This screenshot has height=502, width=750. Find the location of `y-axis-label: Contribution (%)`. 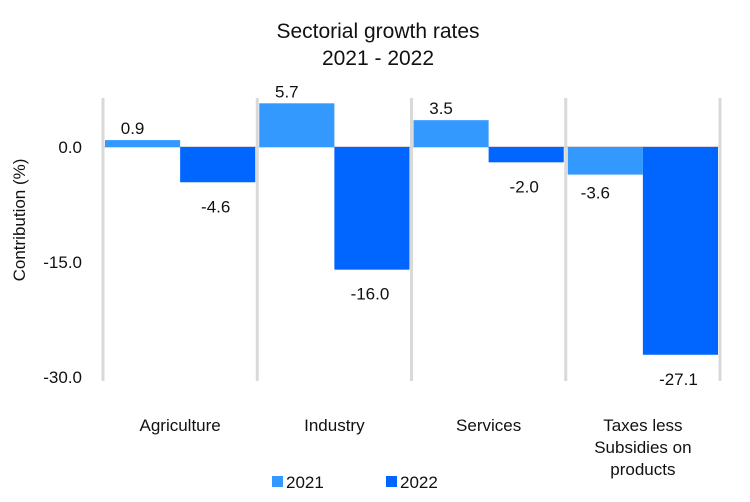

y-axis-label: Contribution (%) is located at coordinates (19, 220).